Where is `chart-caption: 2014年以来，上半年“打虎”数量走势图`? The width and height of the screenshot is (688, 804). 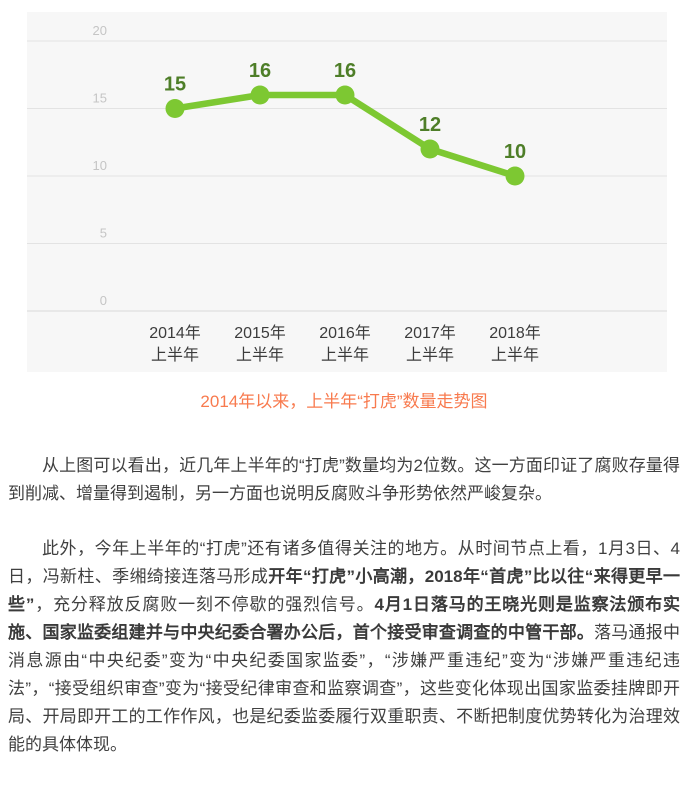
chart-caption: 2014年以来，上半年“打虎”数量走势图 is located at coordinates (344, 401).